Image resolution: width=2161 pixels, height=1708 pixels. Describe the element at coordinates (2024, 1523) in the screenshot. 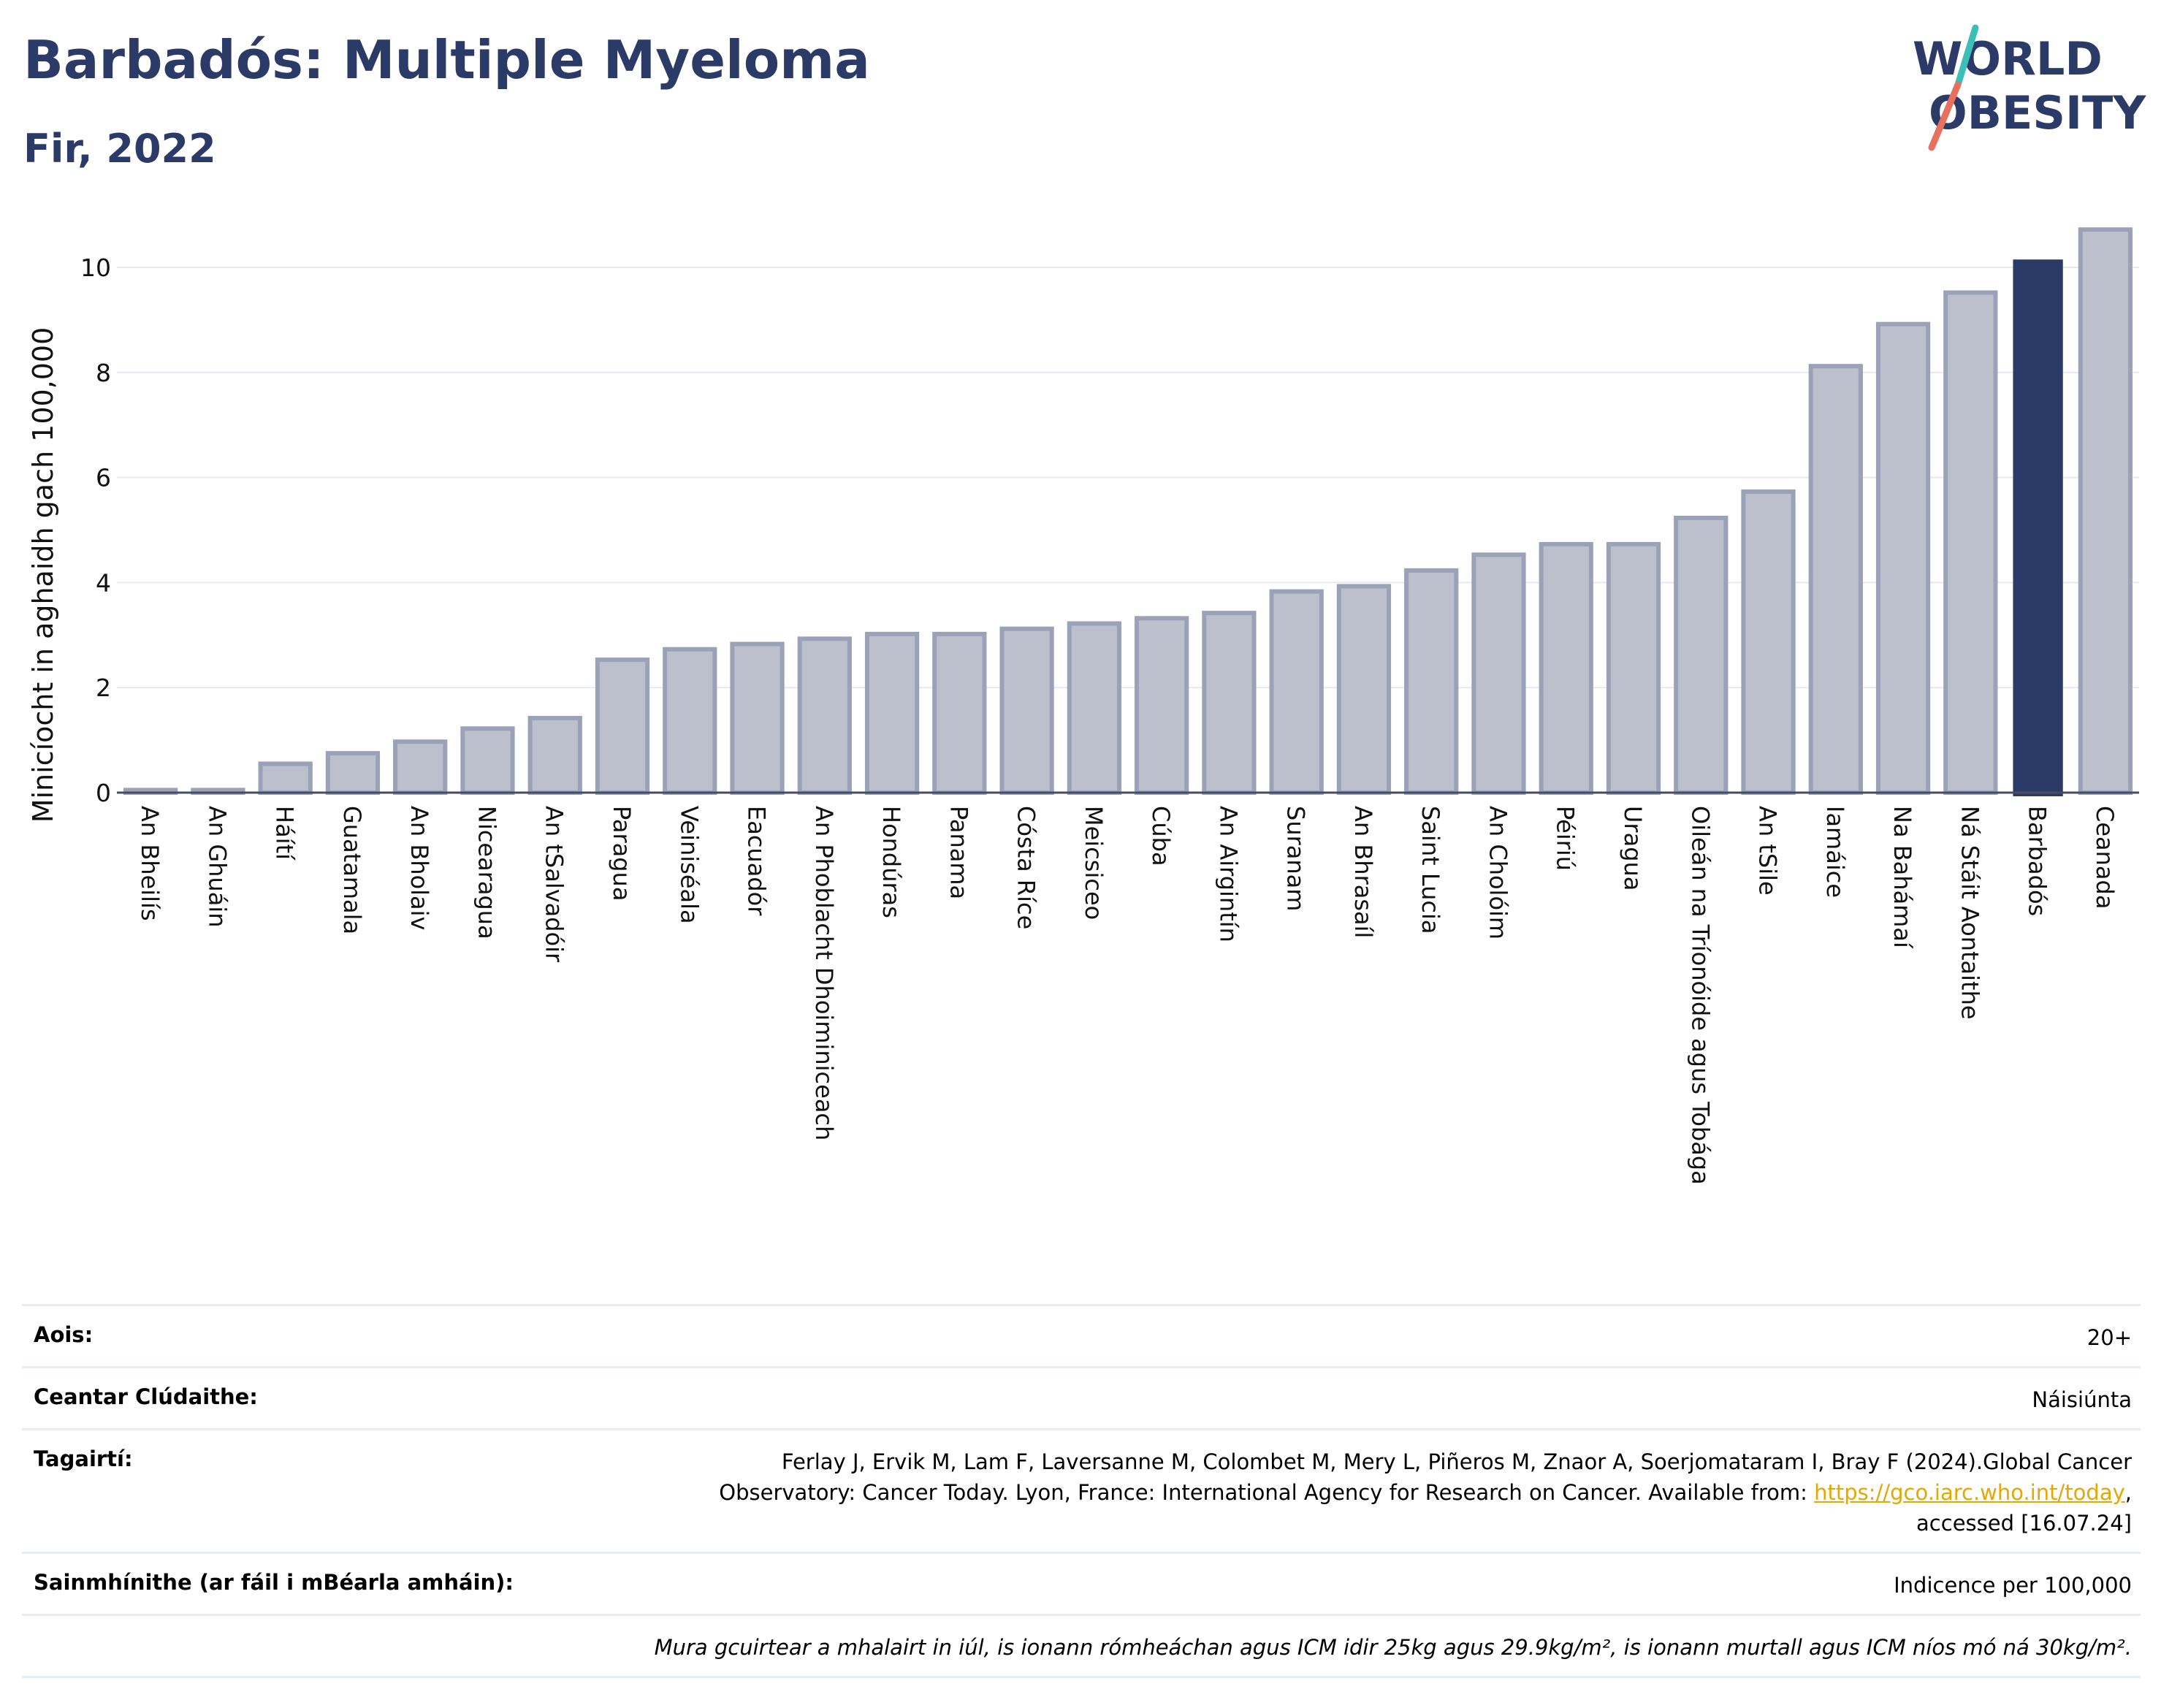

I see `references-text-4: accessed [16.07.24]` at that location.